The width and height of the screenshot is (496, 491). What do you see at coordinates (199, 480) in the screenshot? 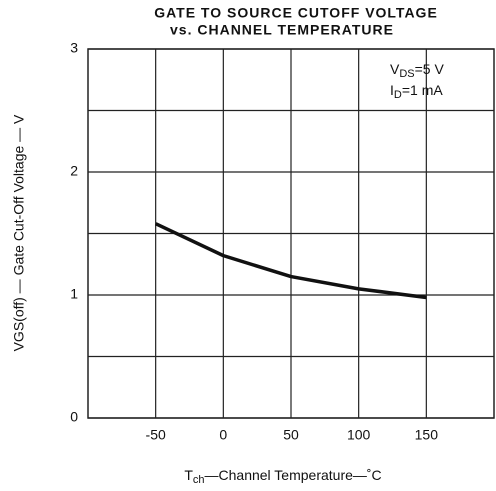
I see `x-axis-label-sub: ch` at bounding box center [199, 480].